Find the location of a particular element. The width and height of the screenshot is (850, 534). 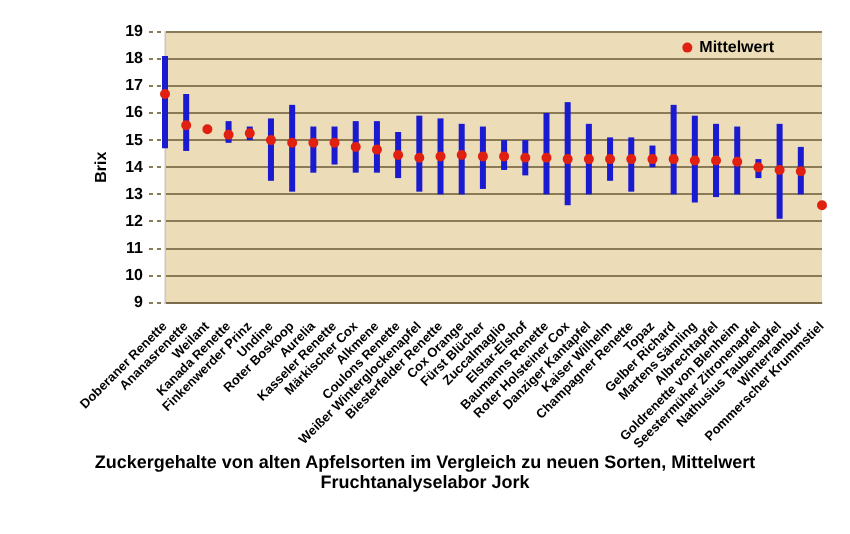

y-tick-label: 19 is located at coordinates (135, 31).